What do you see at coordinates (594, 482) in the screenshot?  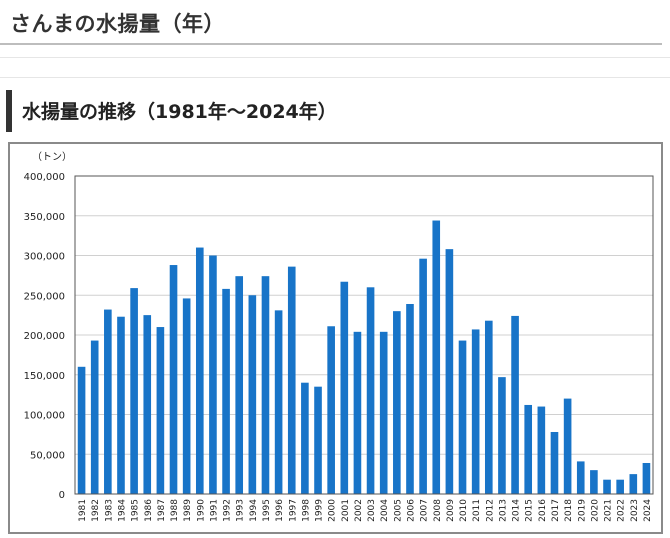 I see `bar-2020` at bounding box center [594, 482].